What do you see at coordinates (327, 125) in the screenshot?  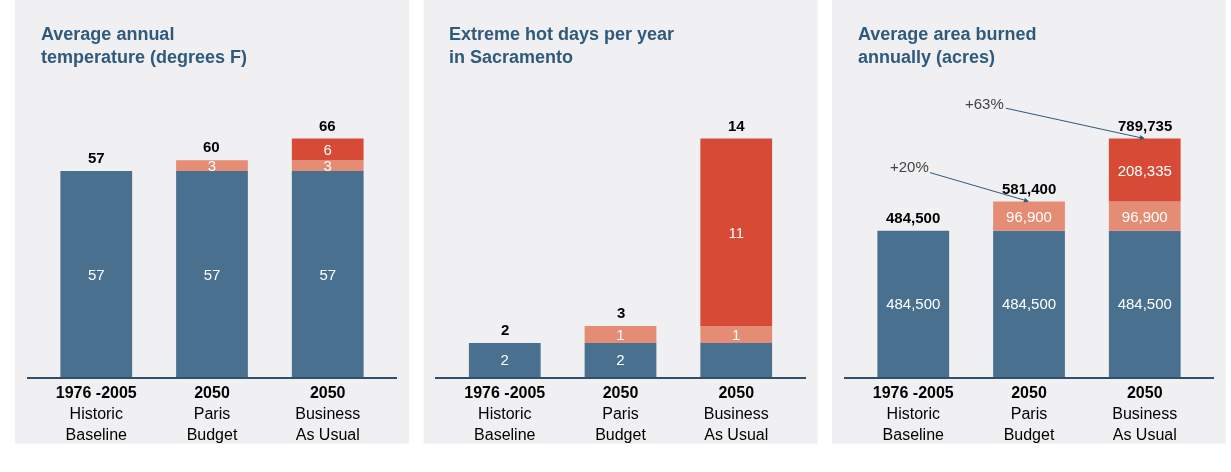 I see `total-label: 66` at bounding box center [327, 125].